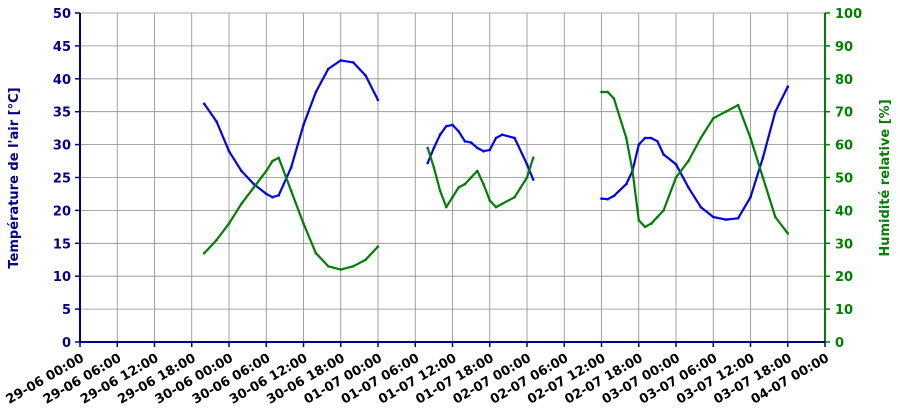 The image size is (900, 411). What do you see at coordinates (62, 14) in the screenshot?
I see `y-tick-label: 50` at bounding box center [62, 14].